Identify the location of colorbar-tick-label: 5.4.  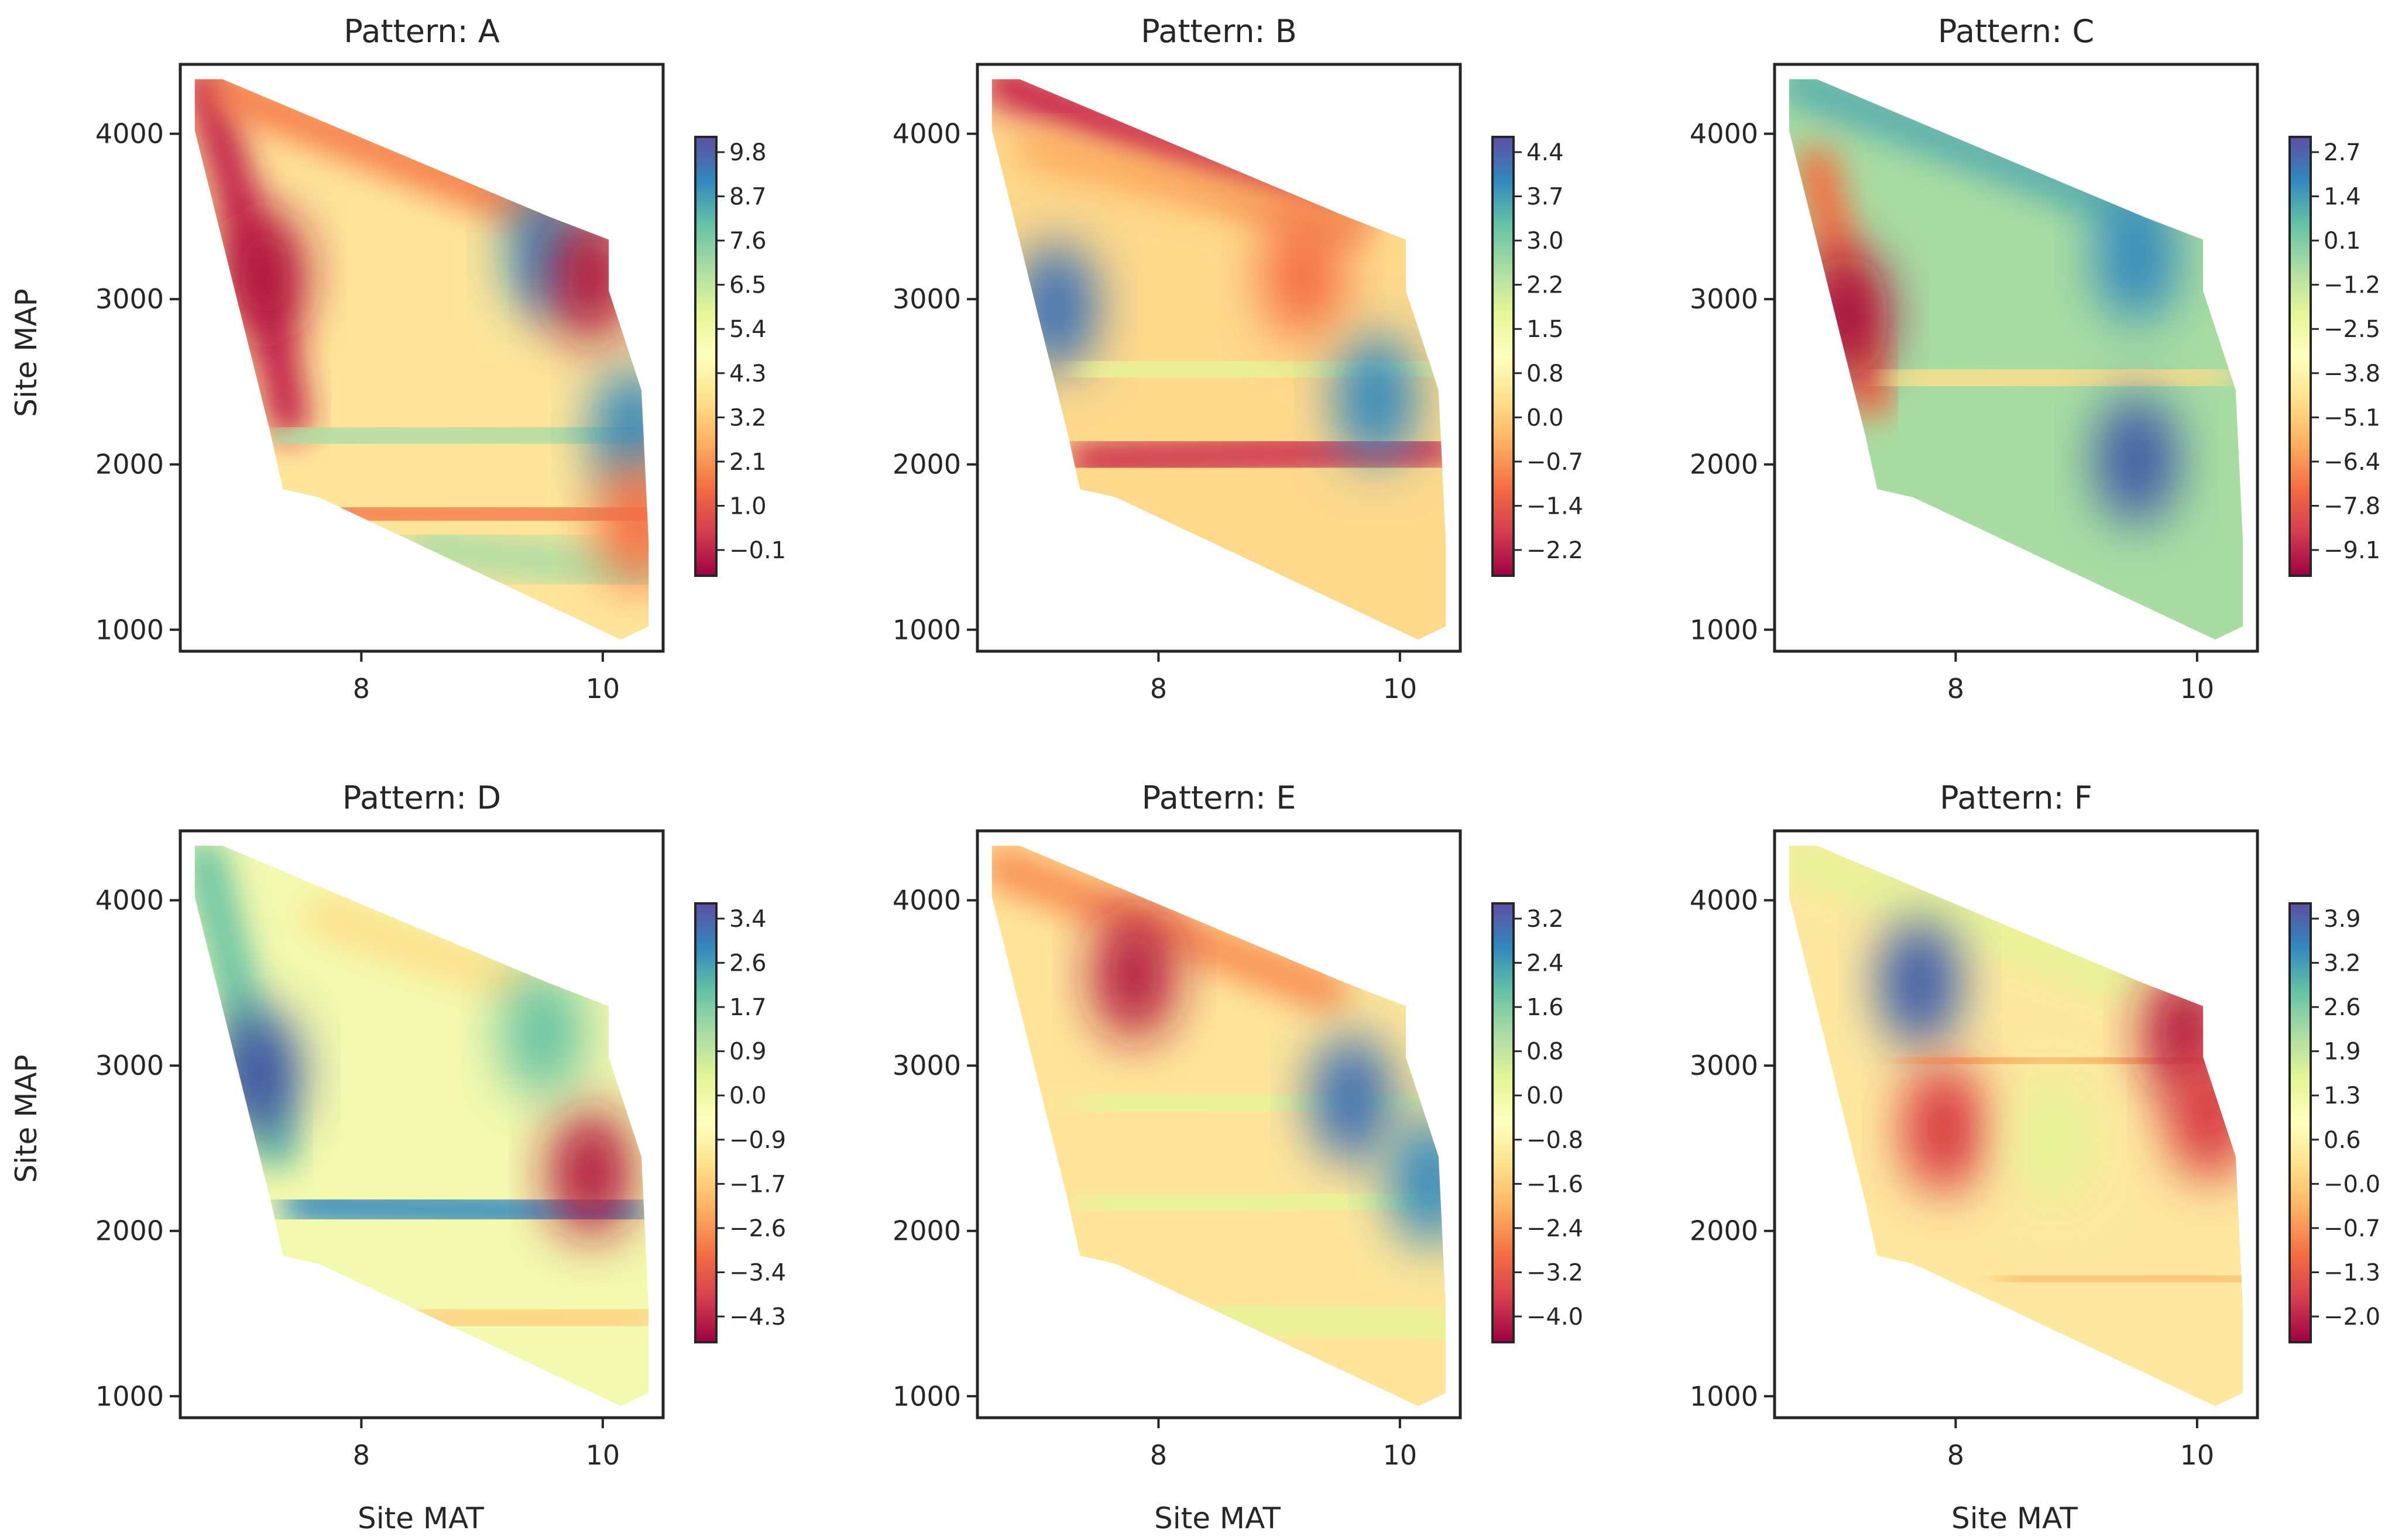
(748, 329).